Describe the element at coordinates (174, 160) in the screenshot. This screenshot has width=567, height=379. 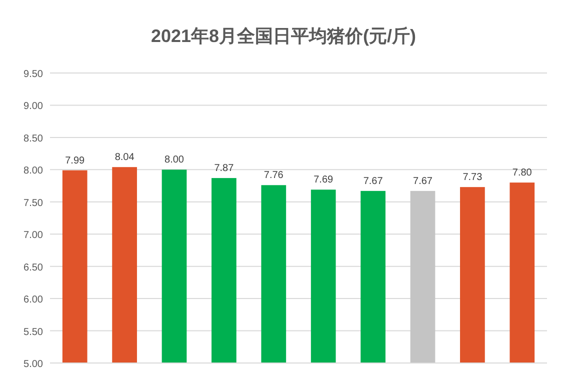
I see `data-label: 8.00` at that location.